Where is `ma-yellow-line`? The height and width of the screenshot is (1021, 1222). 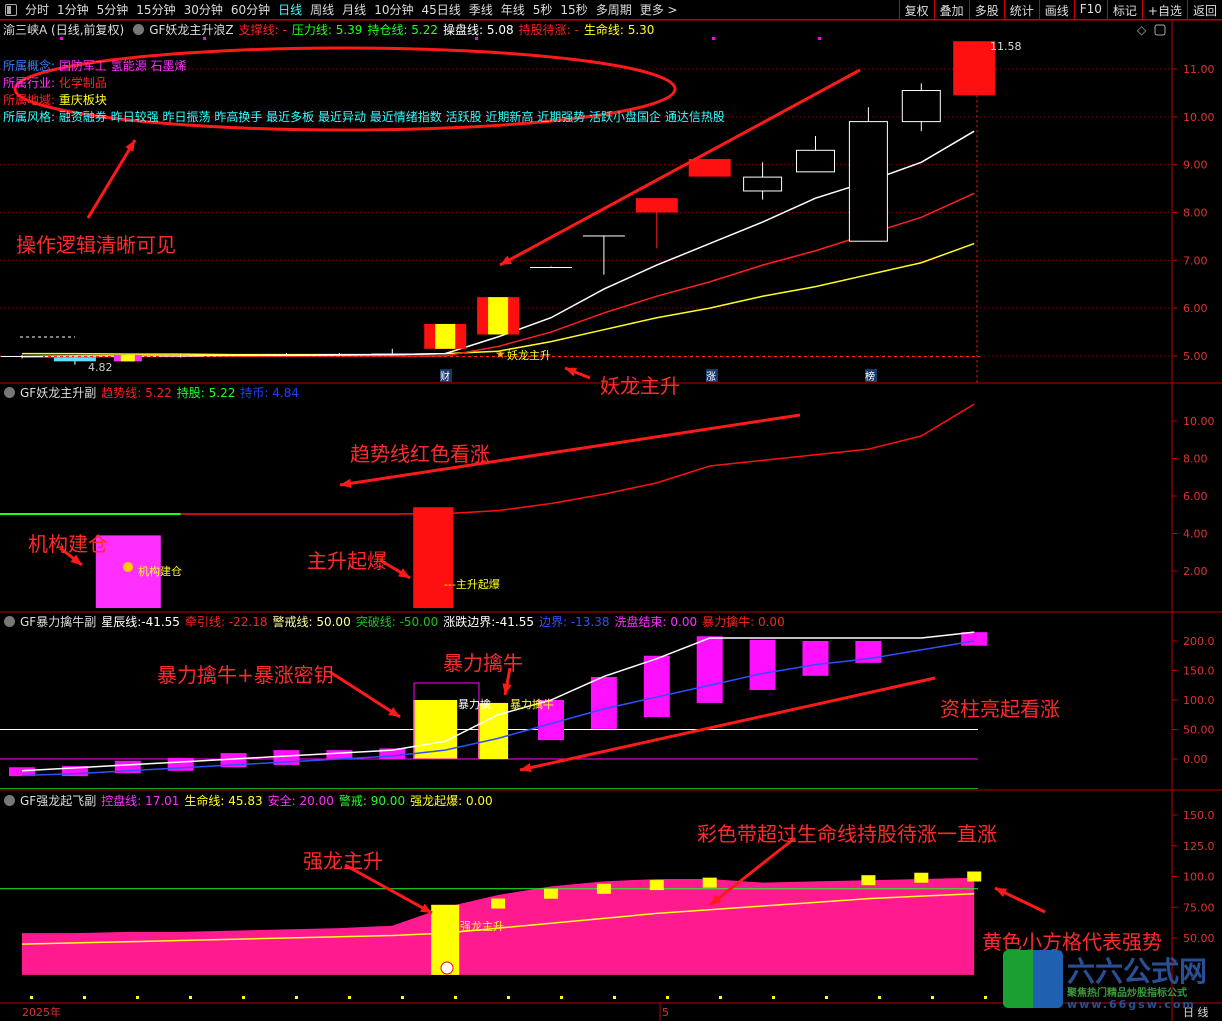 ma-yellow-line is located at coordinates (498, 299).